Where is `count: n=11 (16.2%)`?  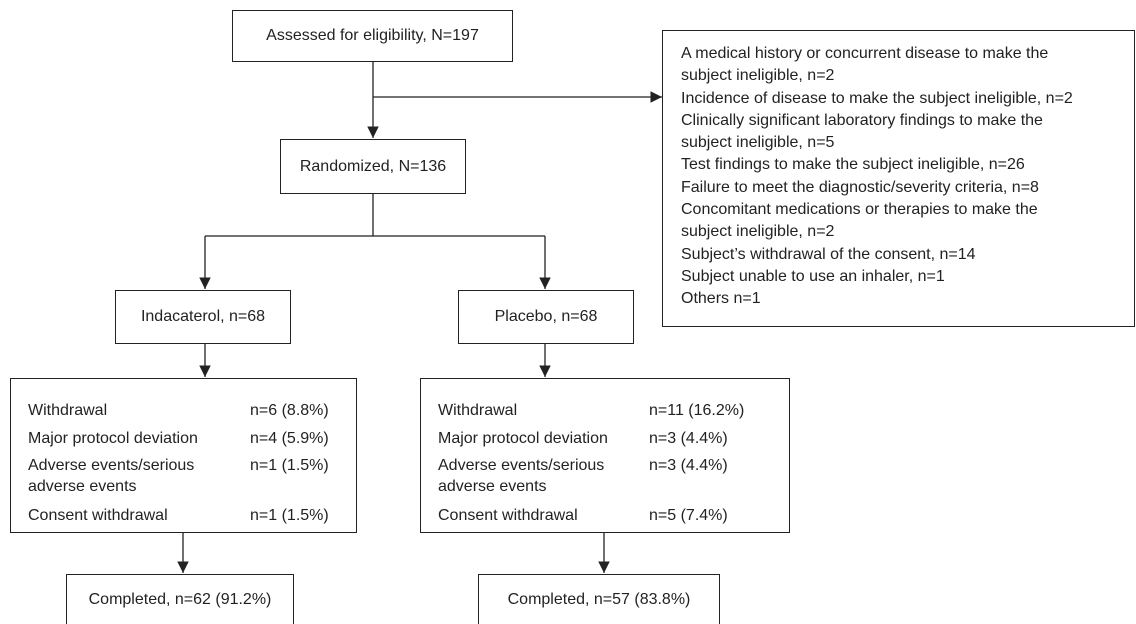 count: n=11 (16.2%) is located at coordinates (697, 410).